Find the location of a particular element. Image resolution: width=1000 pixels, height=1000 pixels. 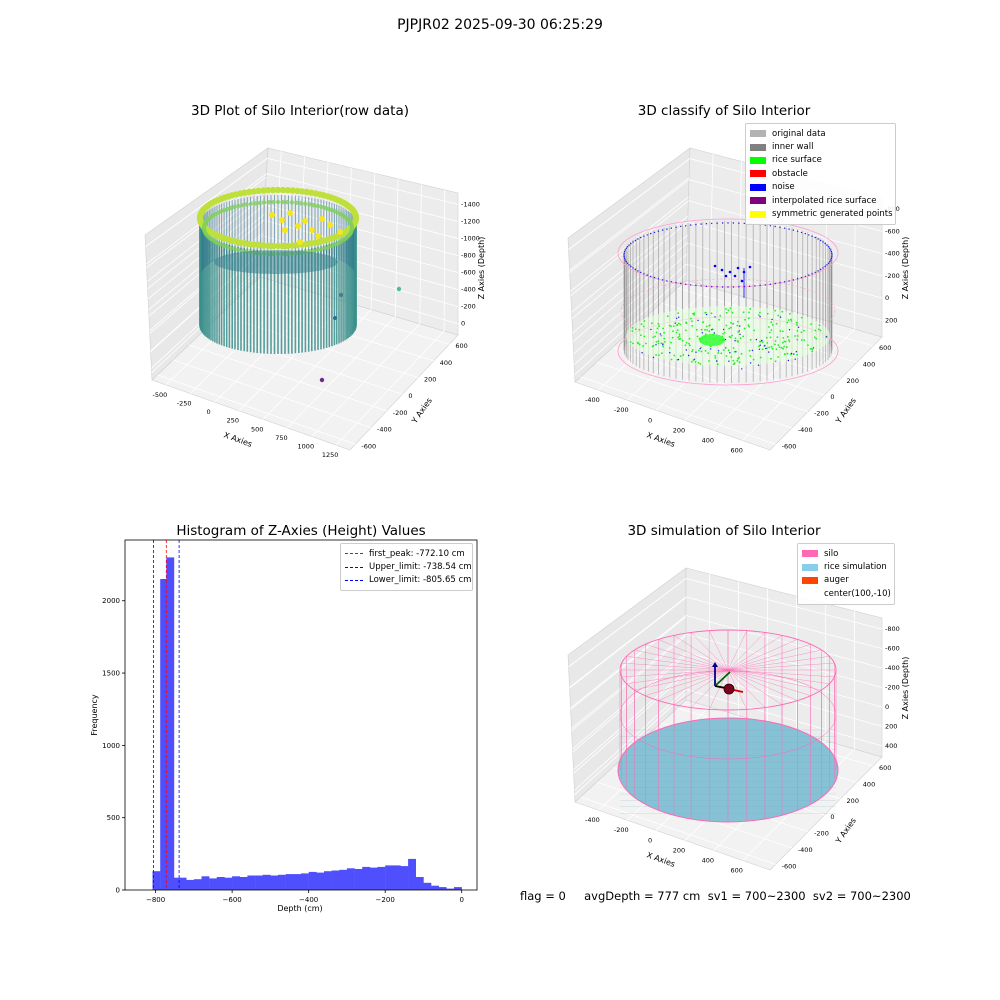

z-tick-label: -600 is located at coordinates (468, 273).